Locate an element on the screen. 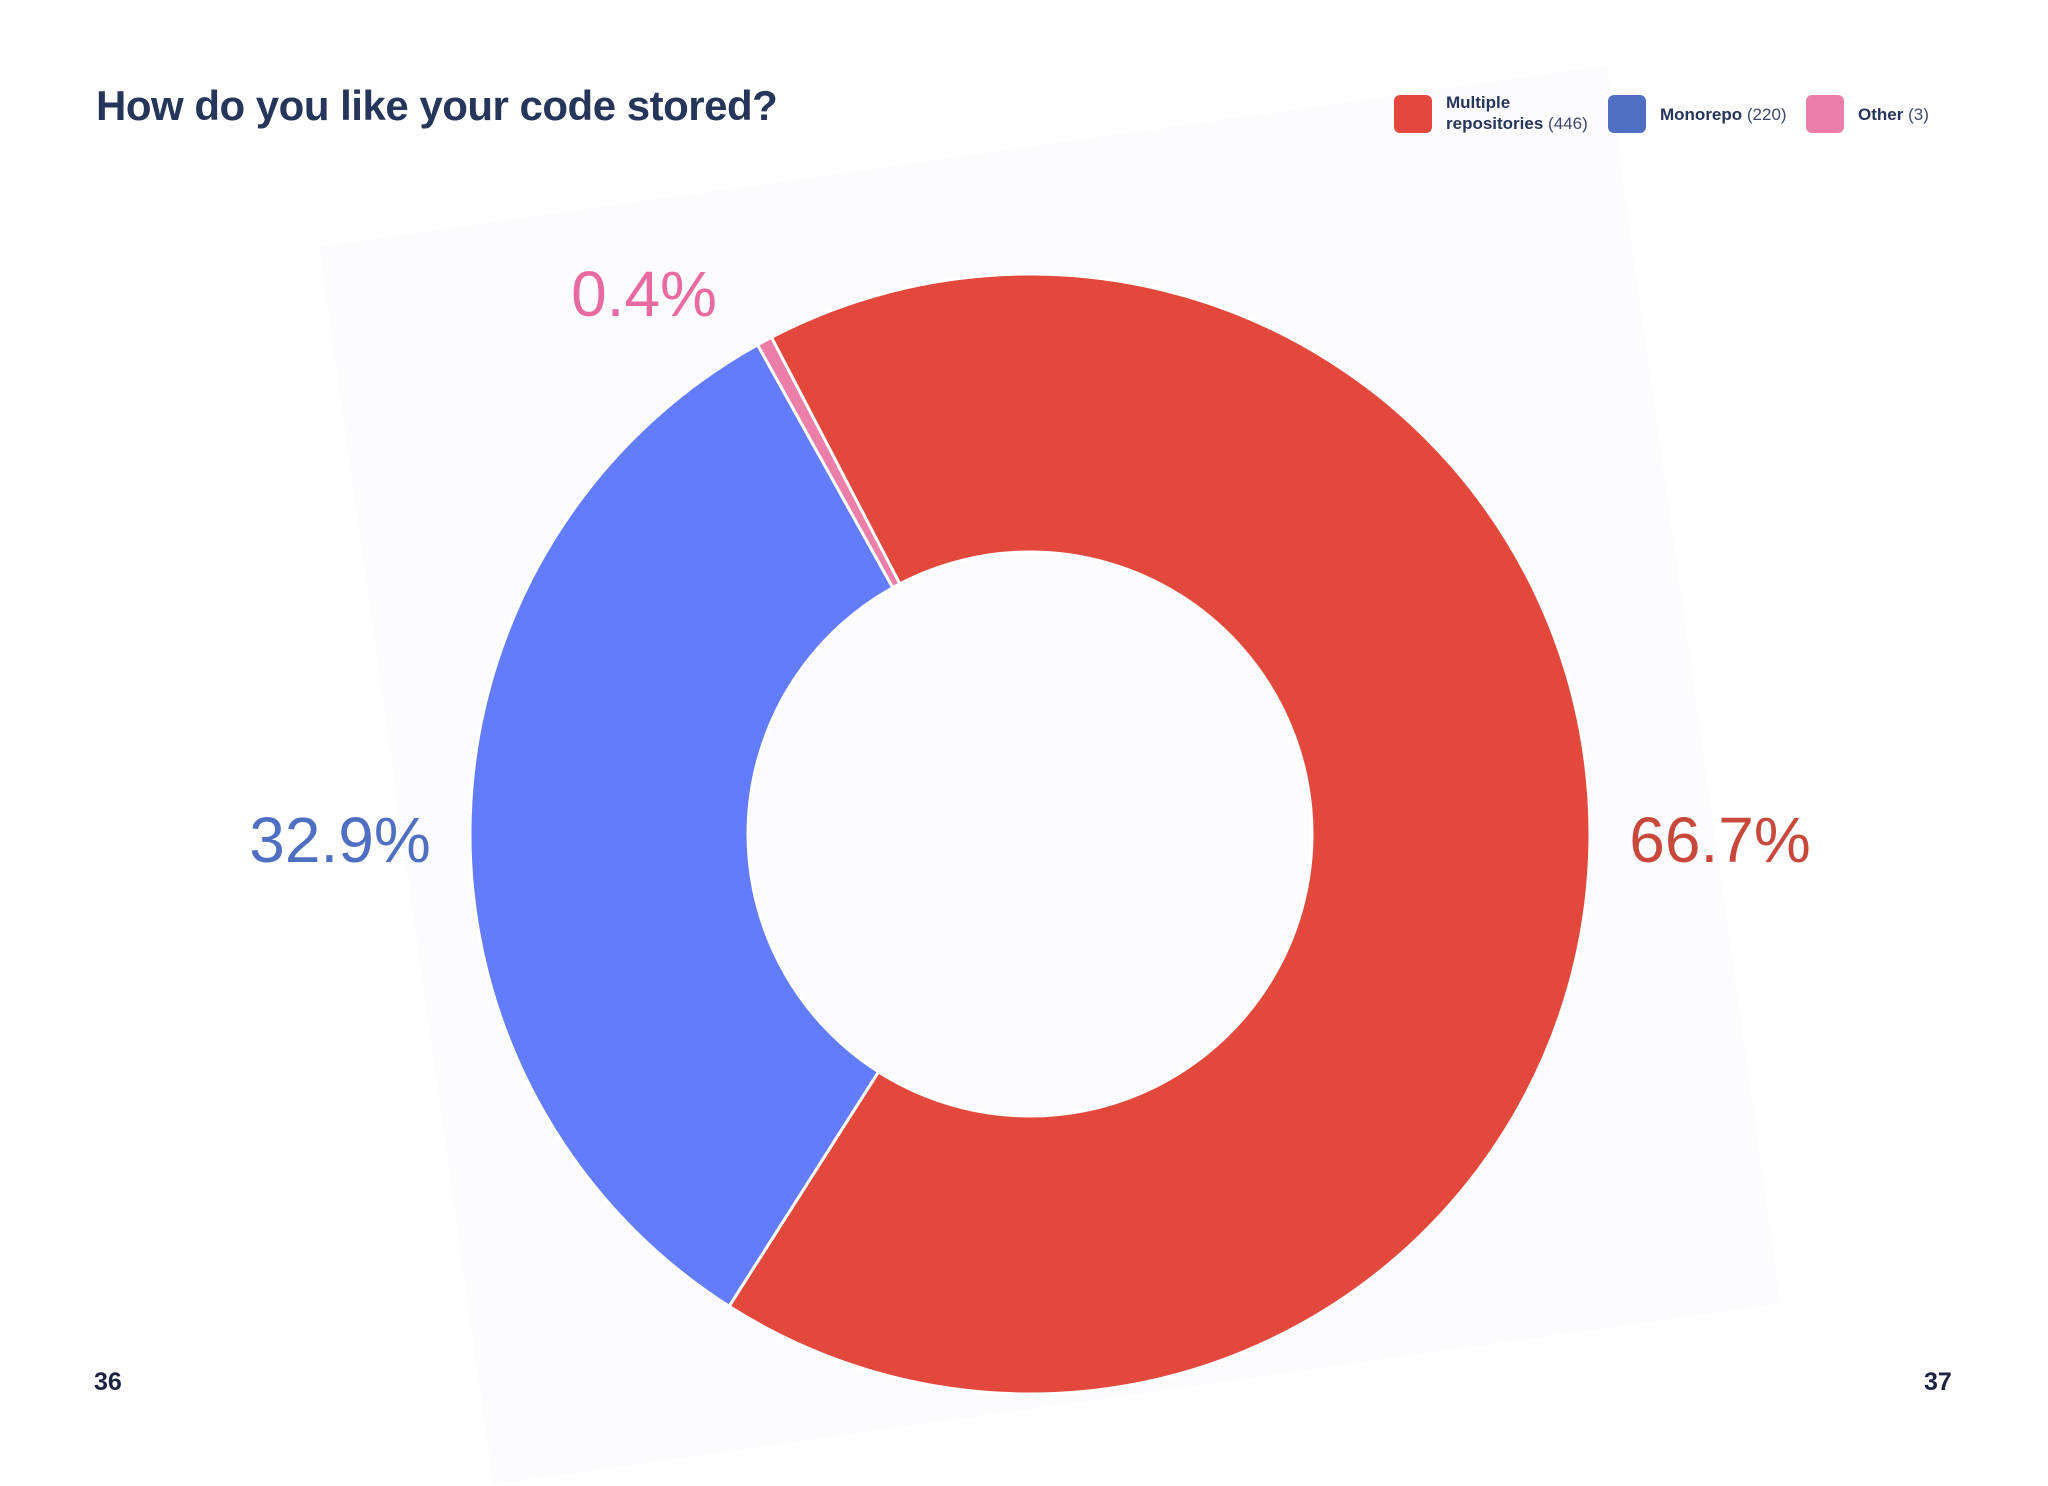 This screenshot has height=1486, width=2048. slice-monorepo is located at coordinates (681, 825).